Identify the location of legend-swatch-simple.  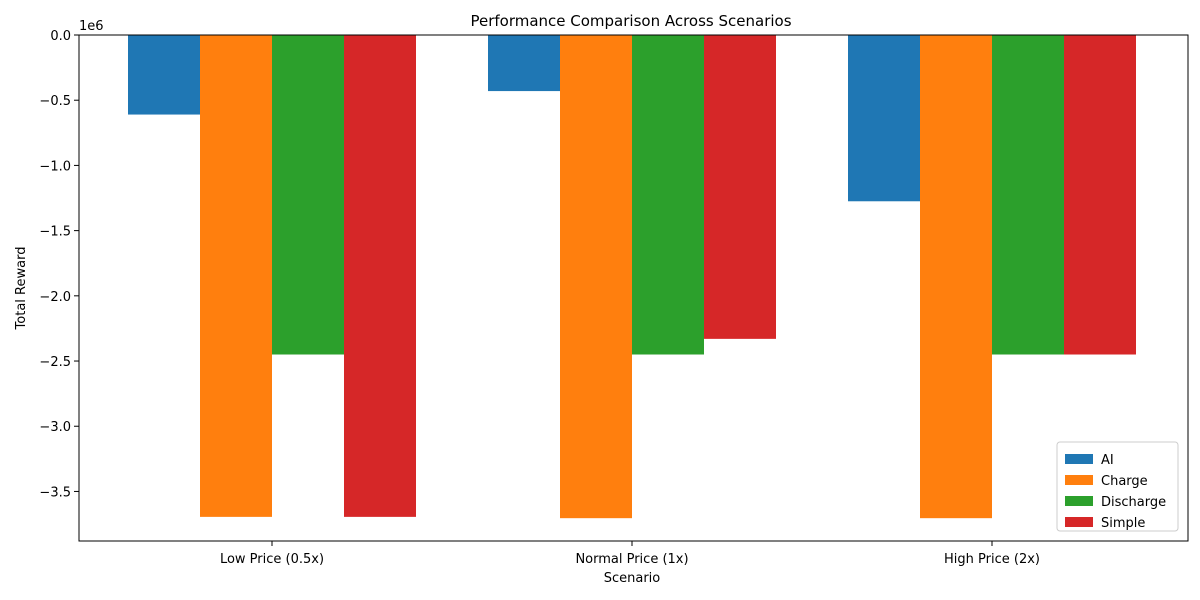
(1079, 522).